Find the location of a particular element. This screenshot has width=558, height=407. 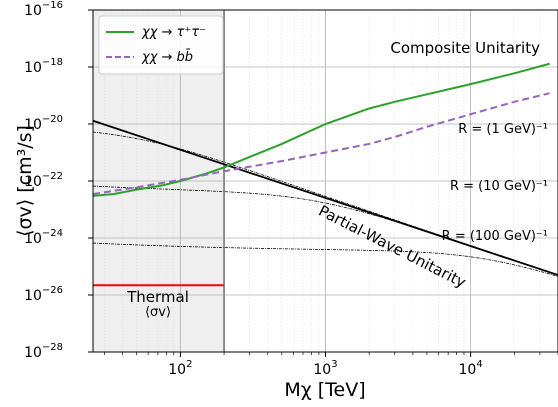

y-tick-exponent: −18 is located at coordinates (52, 62).